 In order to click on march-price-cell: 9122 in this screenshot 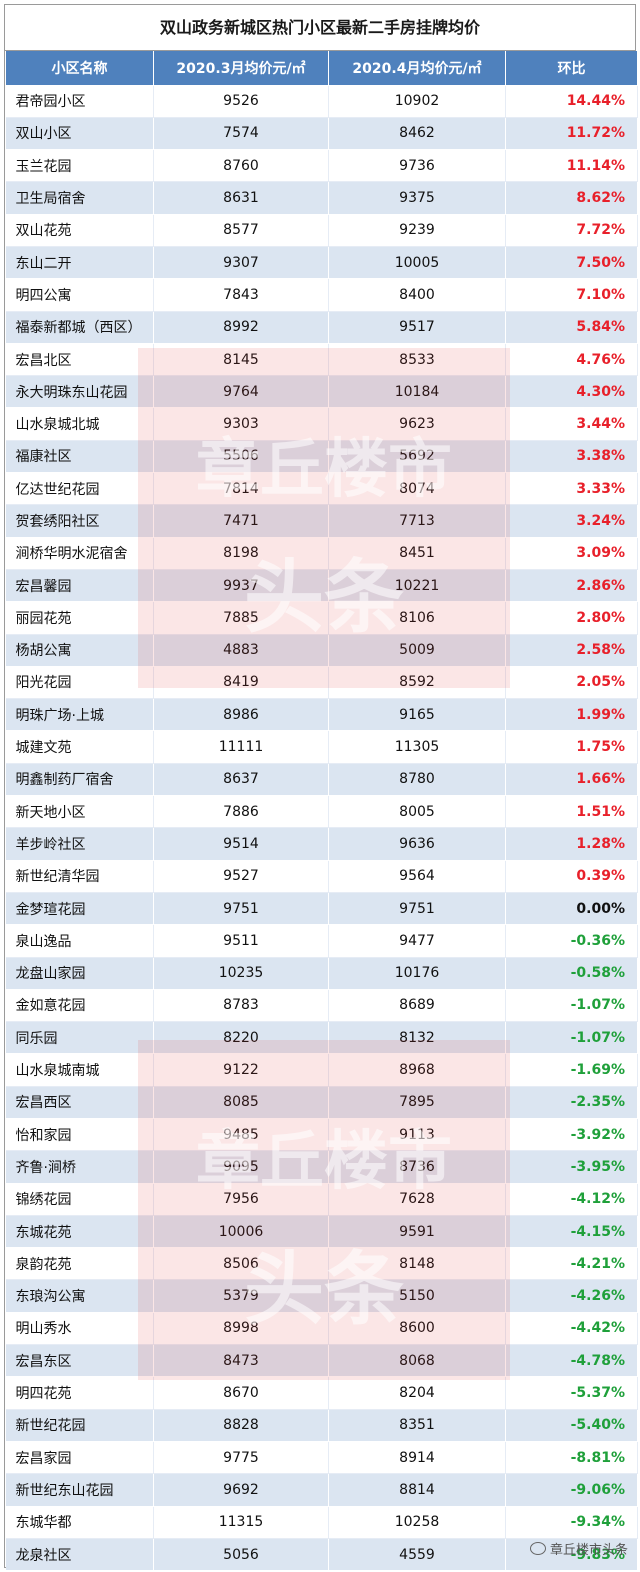, I will do `click(241, 1070)`.